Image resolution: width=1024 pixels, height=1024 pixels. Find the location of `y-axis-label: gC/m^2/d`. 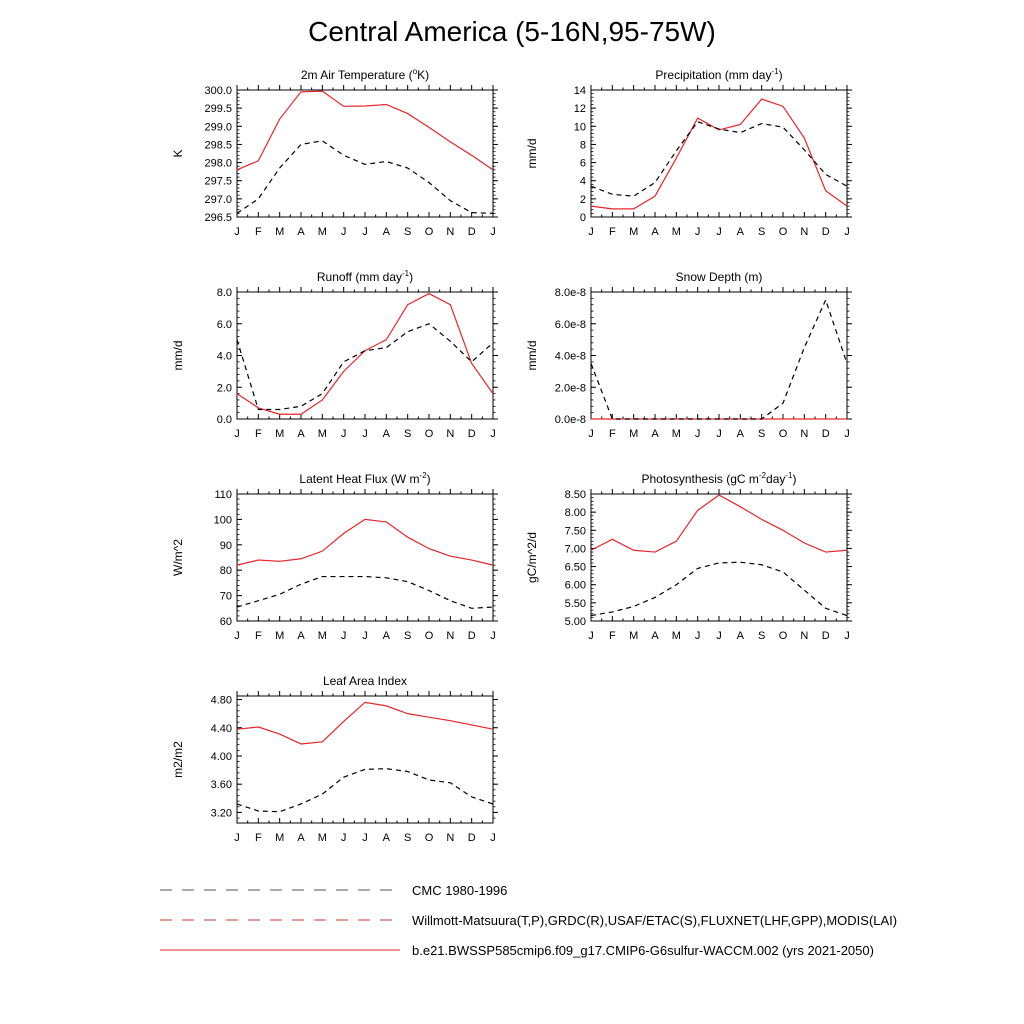

y-axis-label: gC/m^2/d is located at coordinates (532, 557).